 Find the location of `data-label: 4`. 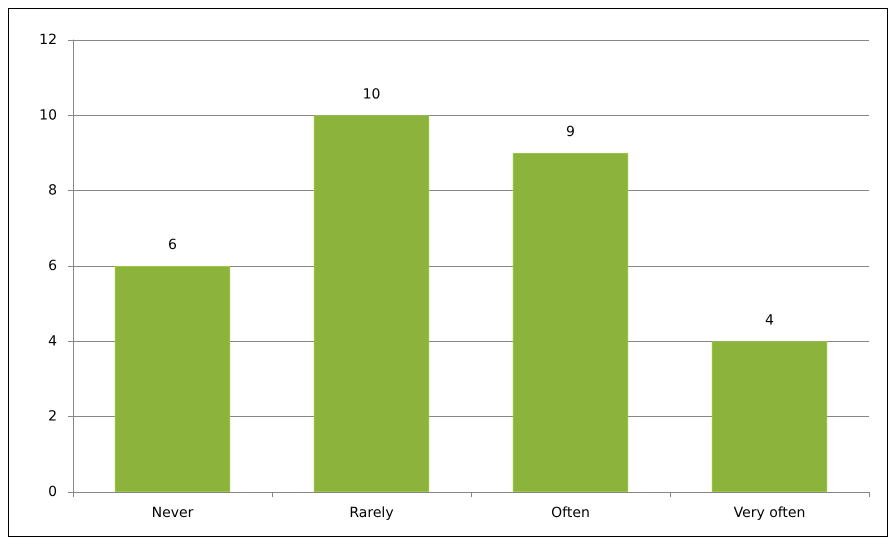

data-label: 4 is located at coordinates (769, 320).